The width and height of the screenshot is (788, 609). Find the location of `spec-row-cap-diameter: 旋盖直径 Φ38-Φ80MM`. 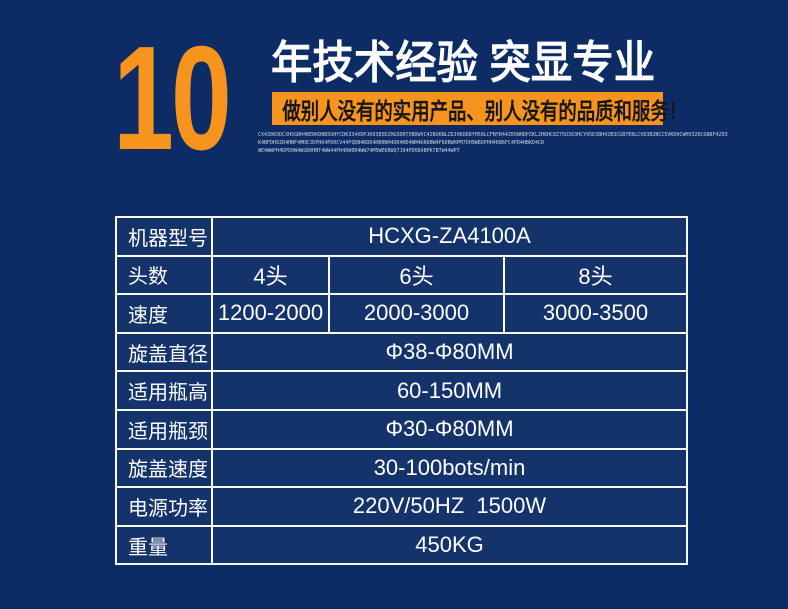

spec-row-cap-diameter: 旋盖直径 Φ38-Φ80MM is located at coordinates (402, 352).